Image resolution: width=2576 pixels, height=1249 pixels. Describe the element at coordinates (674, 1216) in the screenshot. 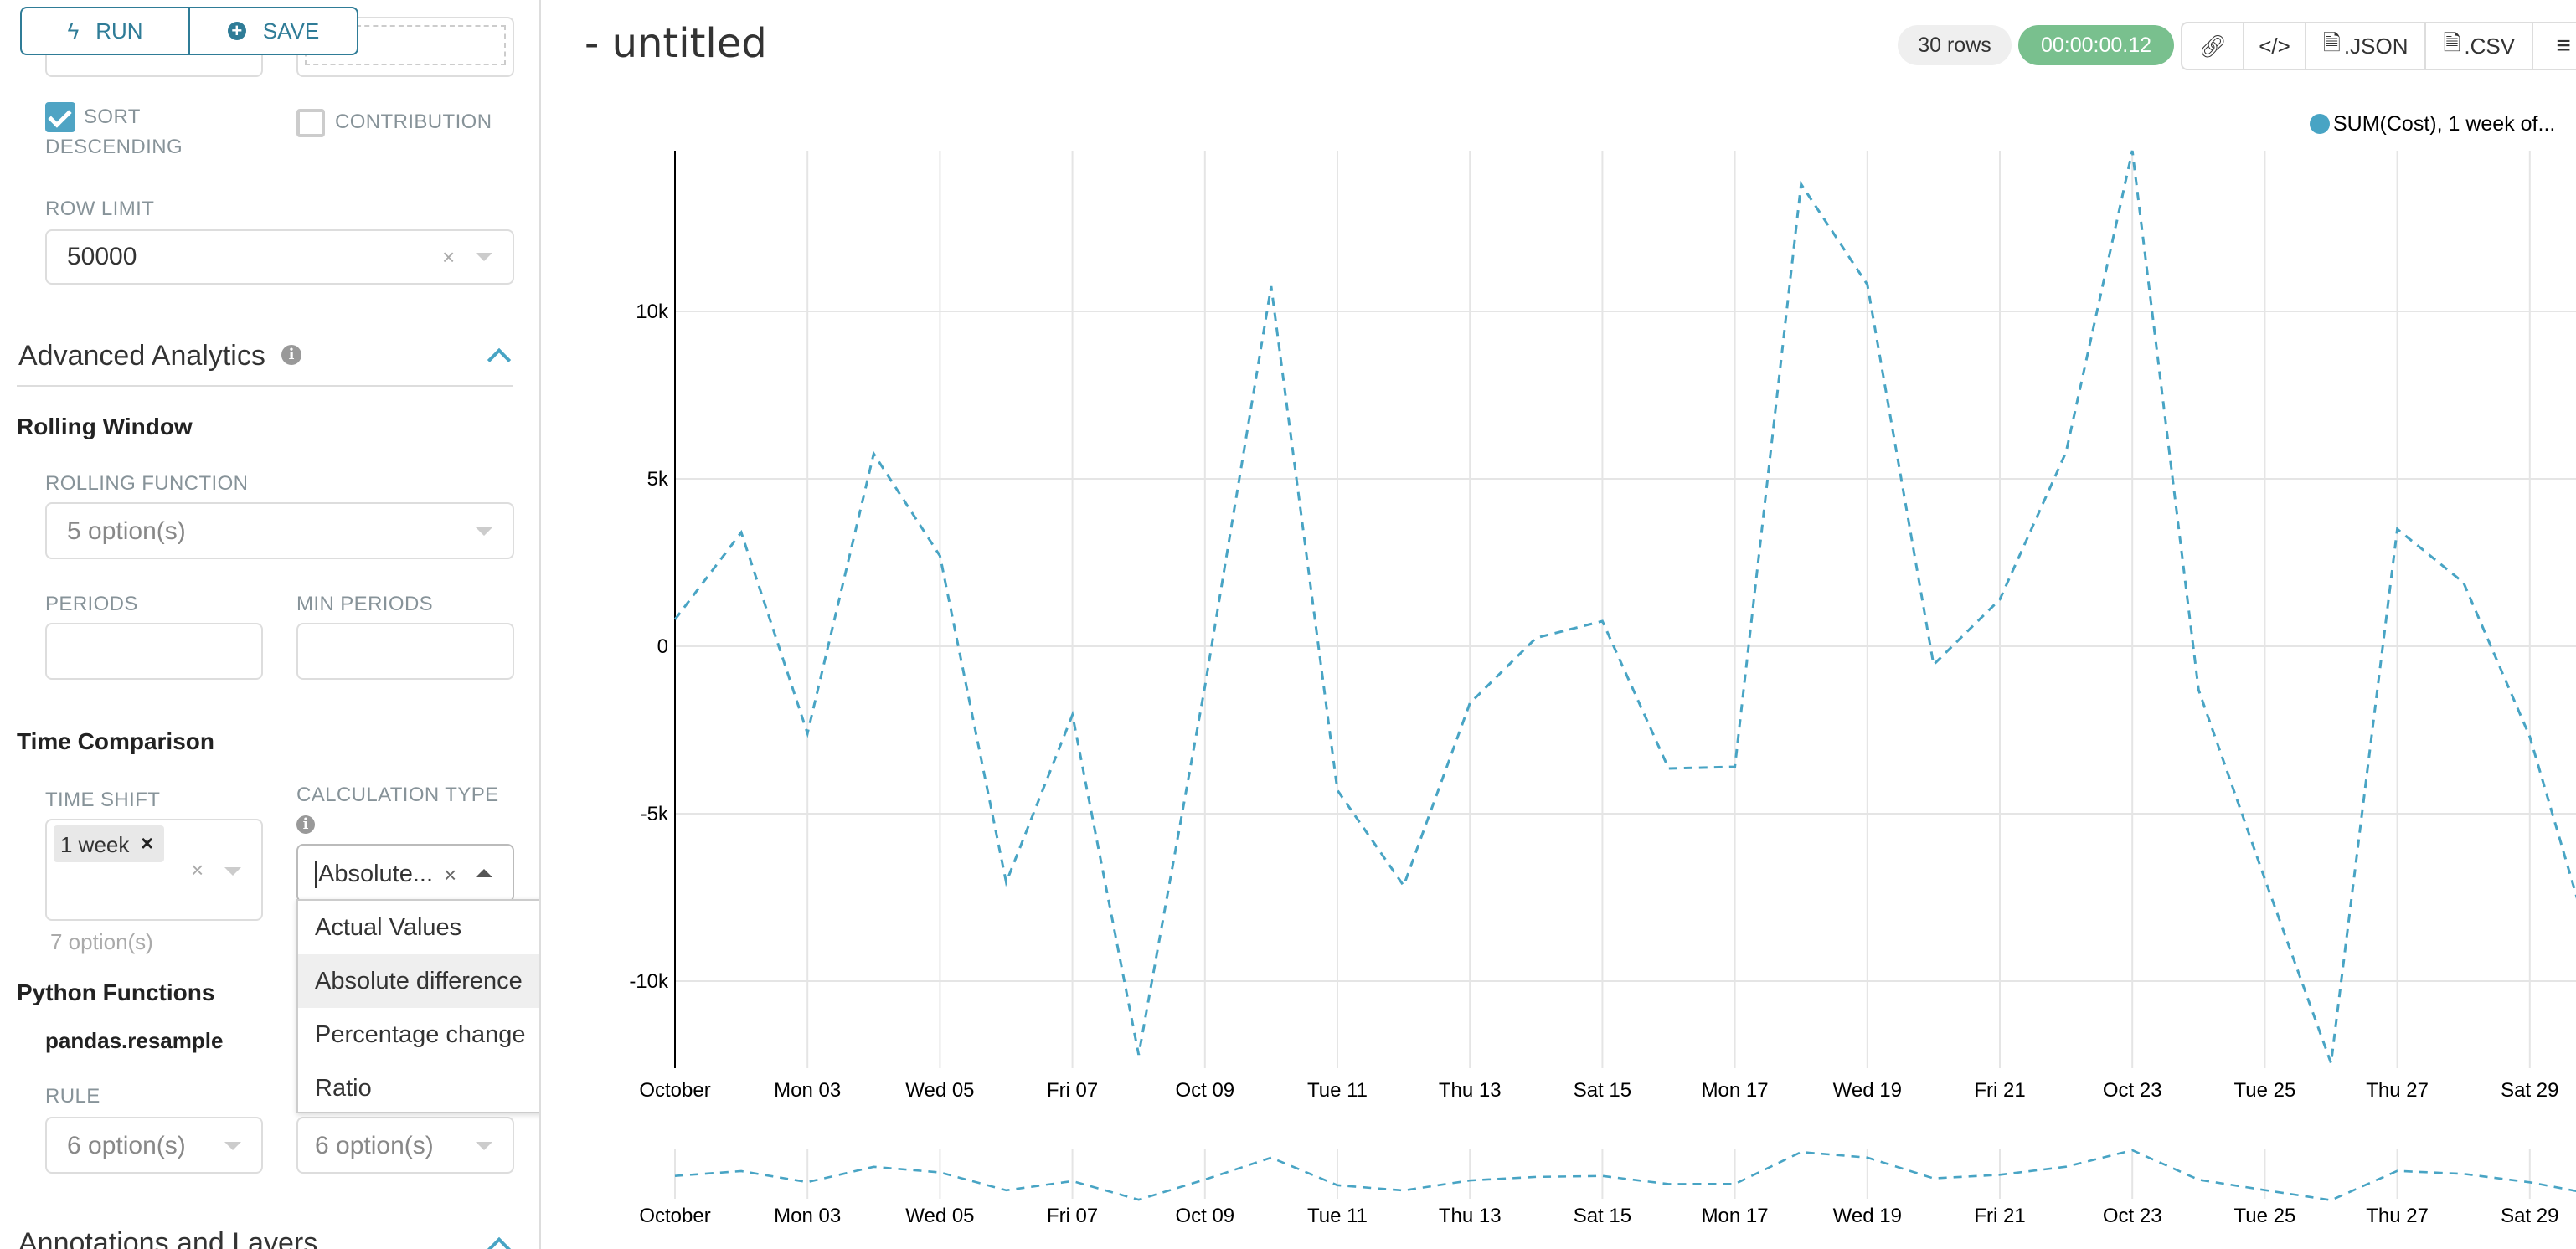

I see `brush-x-tick-label: October` at that location.